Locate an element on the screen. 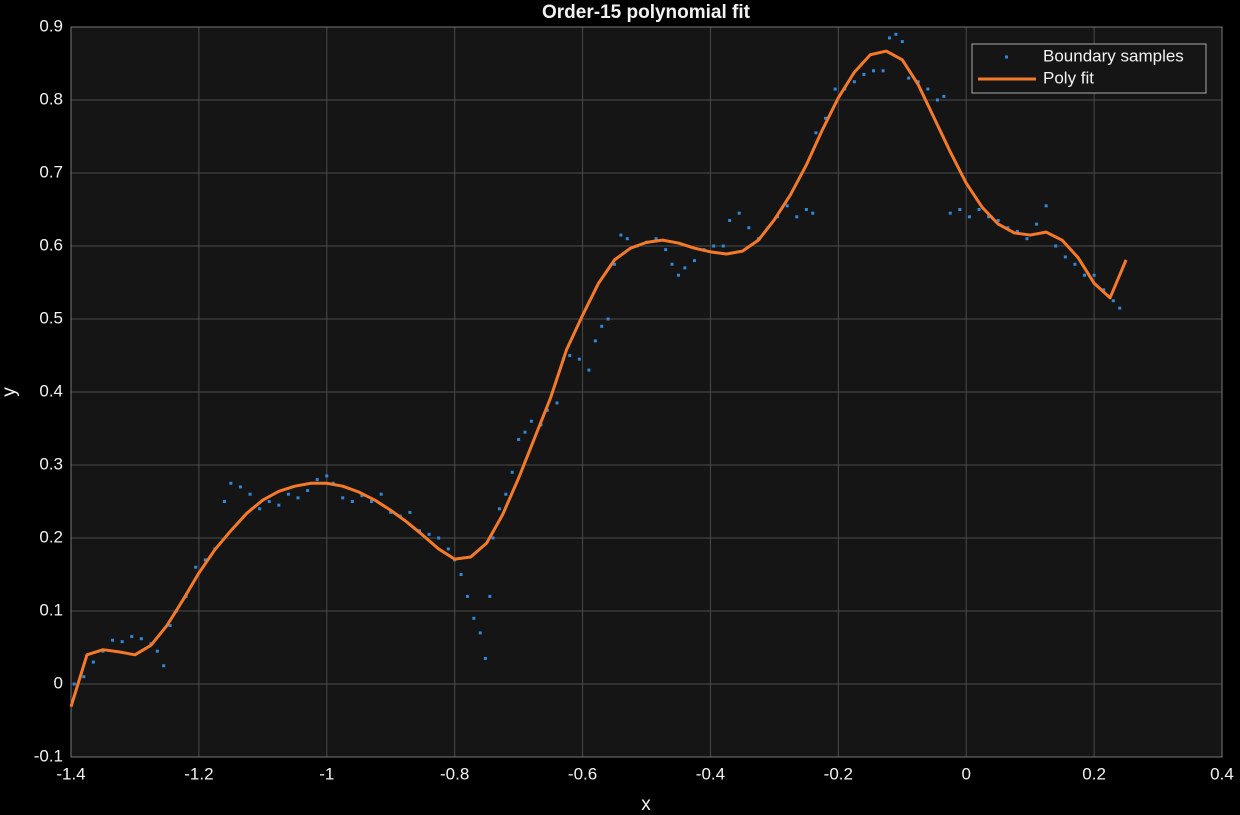  y-tick-label: 0.5 is located at coordinates (51, 317).